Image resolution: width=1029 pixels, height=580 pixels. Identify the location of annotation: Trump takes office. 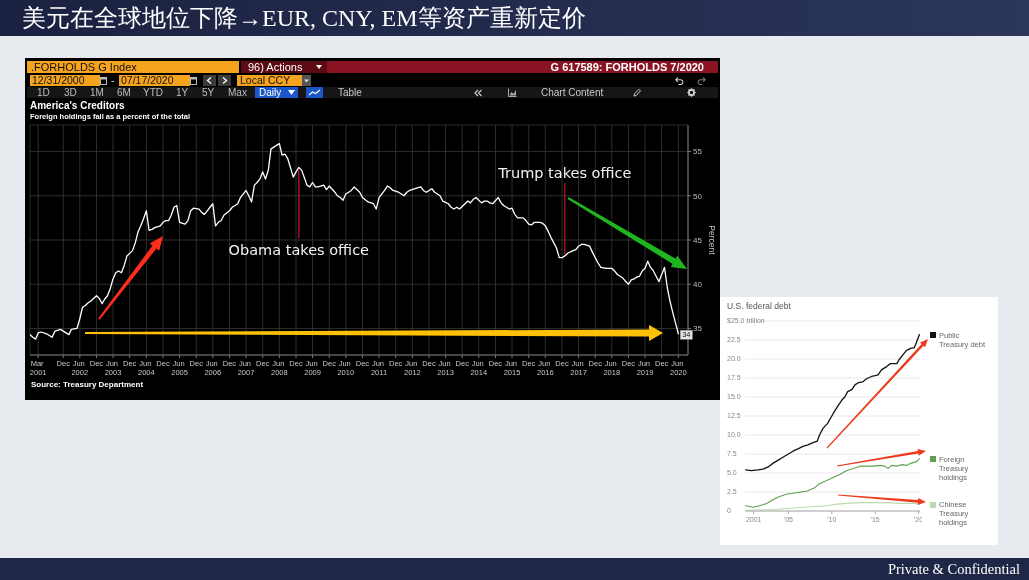
(564, 173).